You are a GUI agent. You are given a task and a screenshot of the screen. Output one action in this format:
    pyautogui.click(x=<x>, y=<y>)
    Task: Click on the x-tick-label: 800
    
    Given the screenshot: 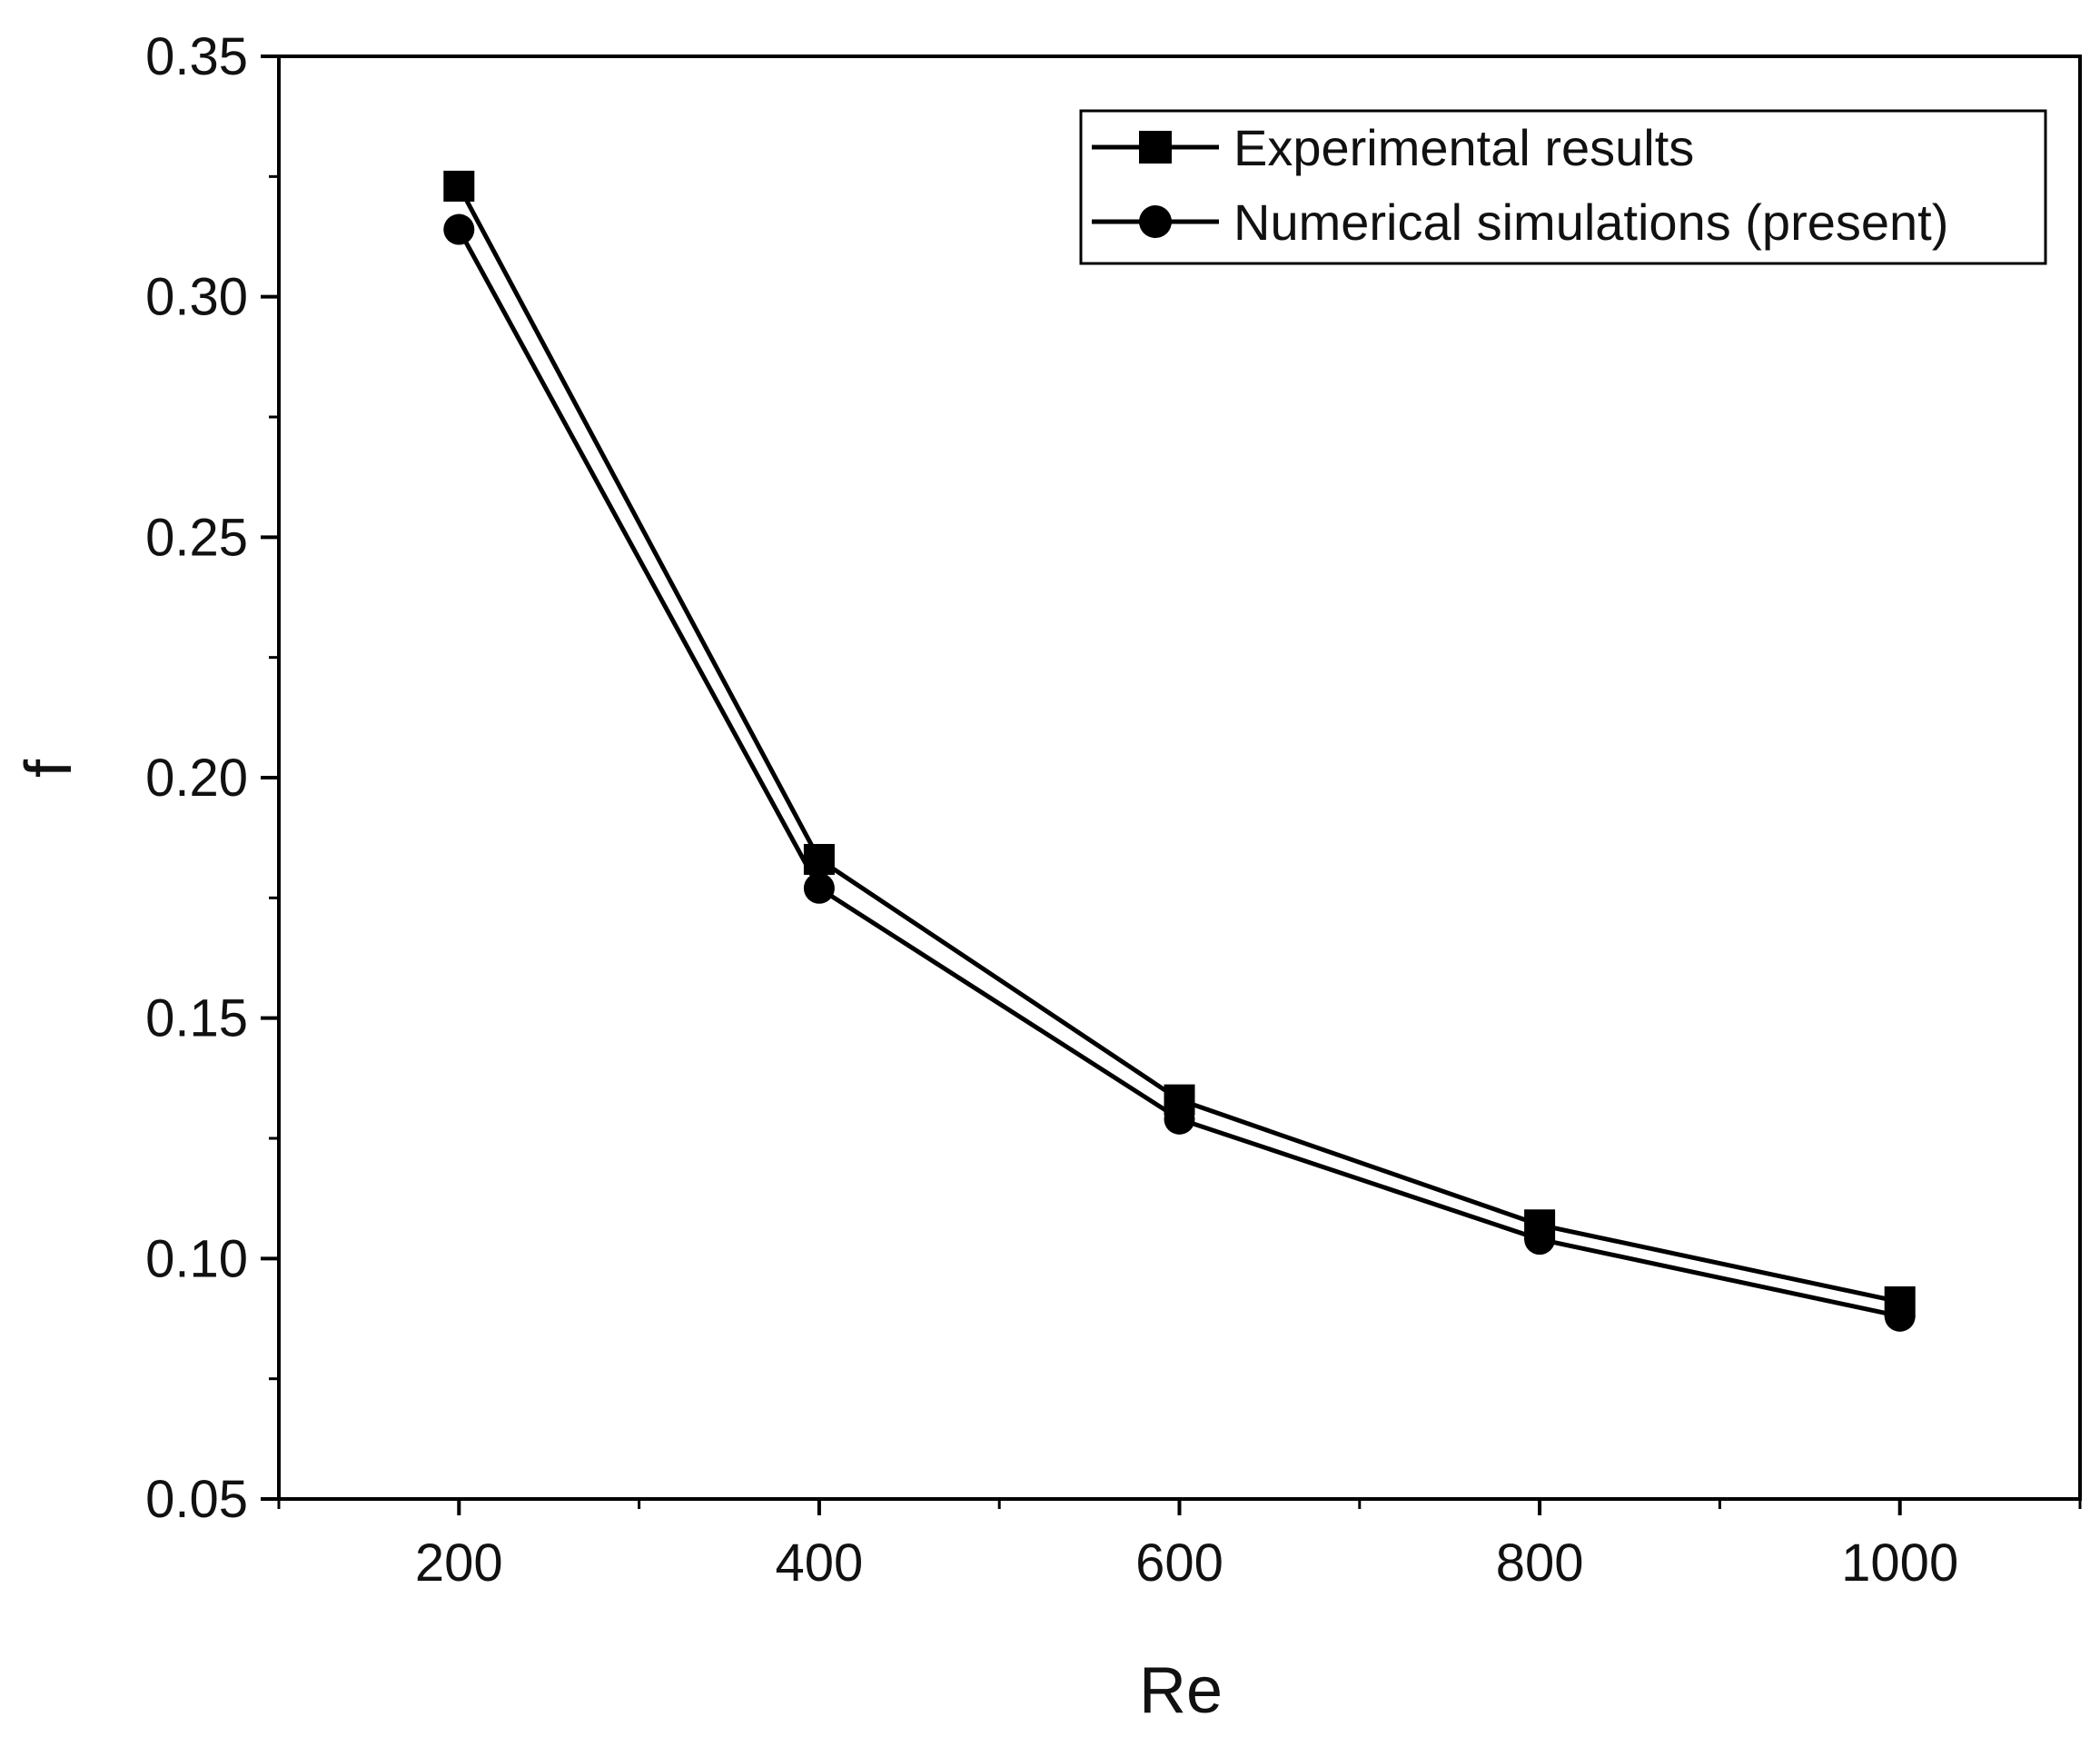 What is the action you would take?
    pyautogui.click(x=1540, y=1563)
    